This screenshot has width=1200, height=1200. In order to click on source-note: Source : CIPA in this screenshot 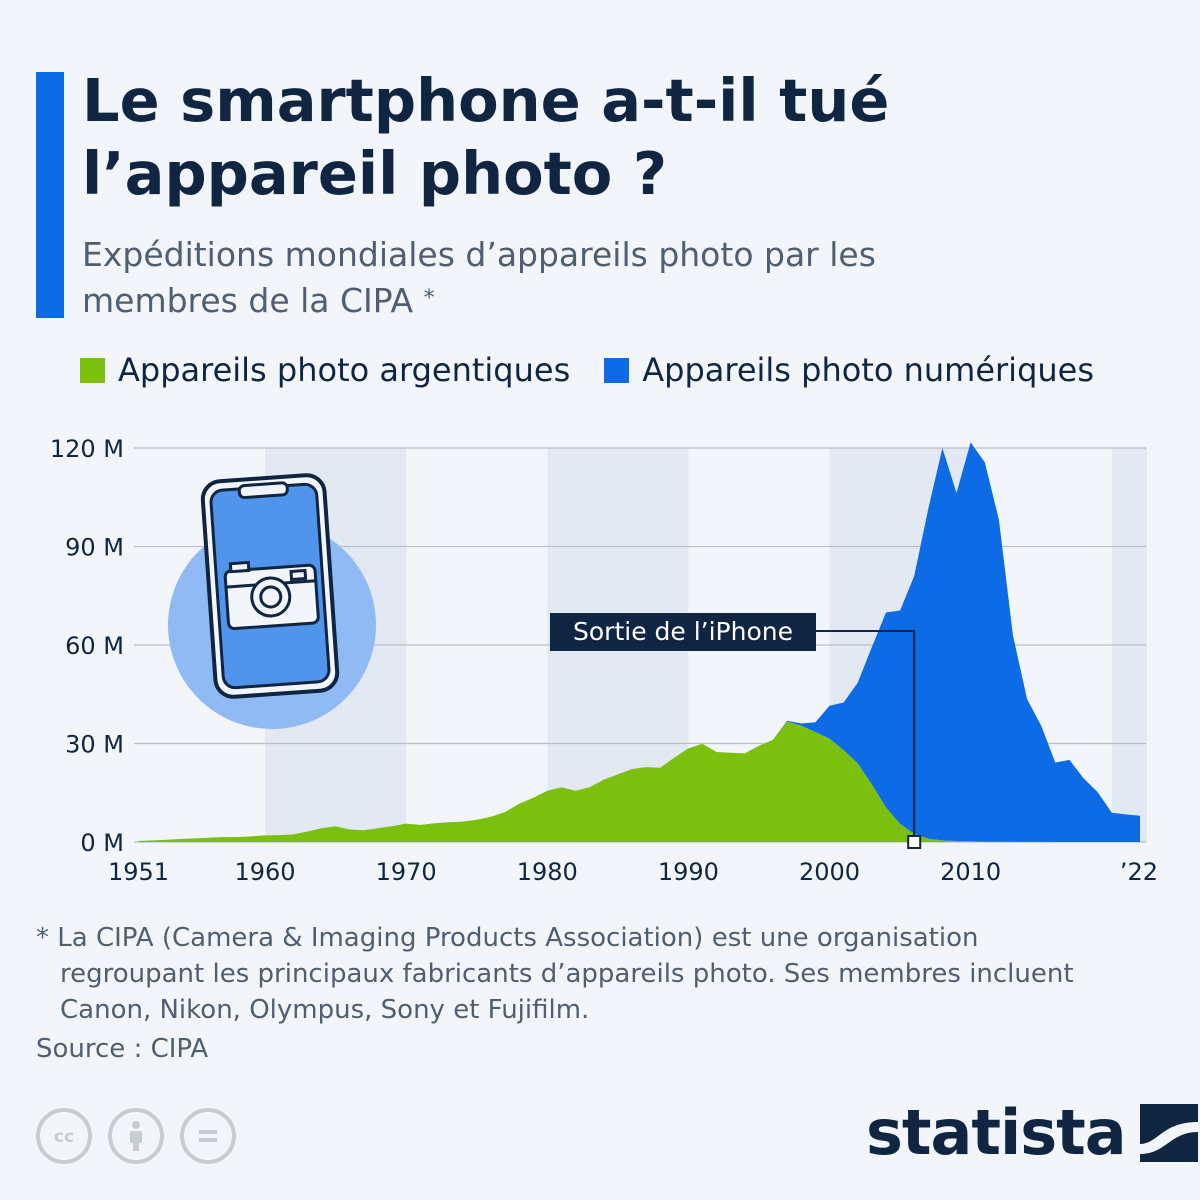, I will do `click(122, 1049)`.